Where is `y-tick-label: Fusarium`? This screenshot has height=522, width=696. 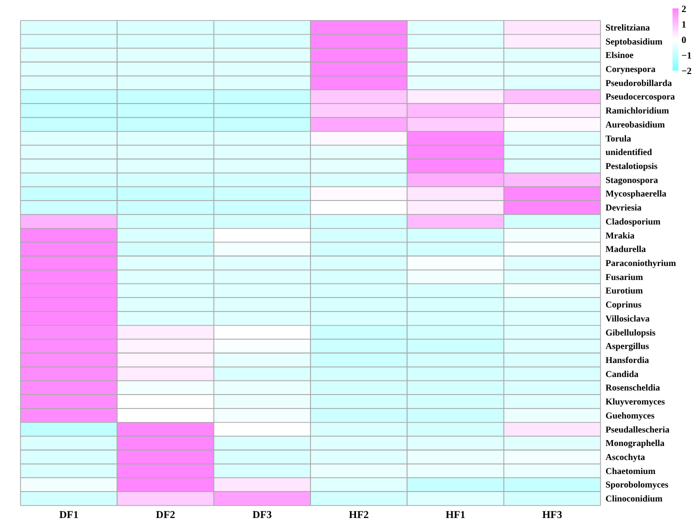
y-tick-label: Fusarium is located at coordinates (625, 277).